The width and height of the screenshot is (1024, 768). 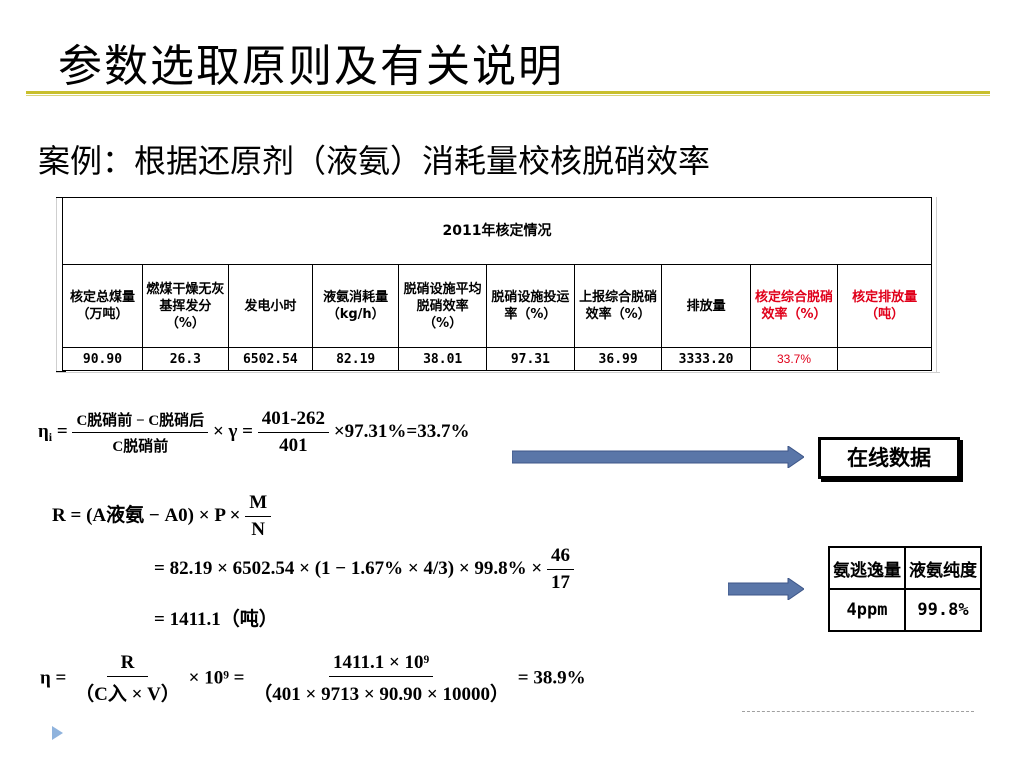 I want to click on formula3-frac2-num: 1411.1 × 10⁹, so click(x=381, y=664).